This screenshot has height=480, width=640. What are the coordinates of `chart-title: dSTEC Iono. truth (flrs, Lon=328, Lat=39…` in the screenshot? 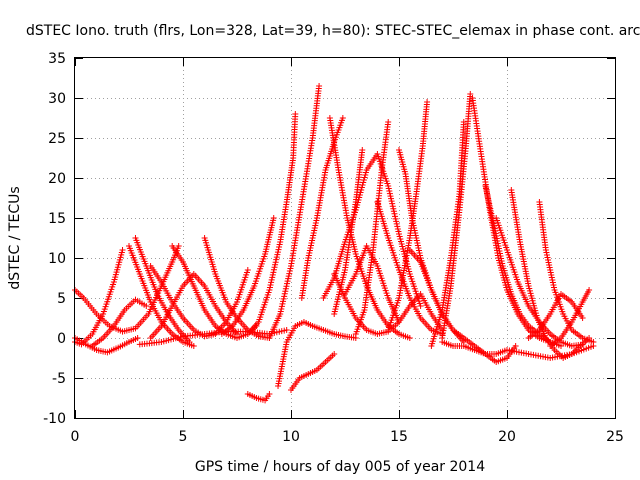 It's located at (333, 31).